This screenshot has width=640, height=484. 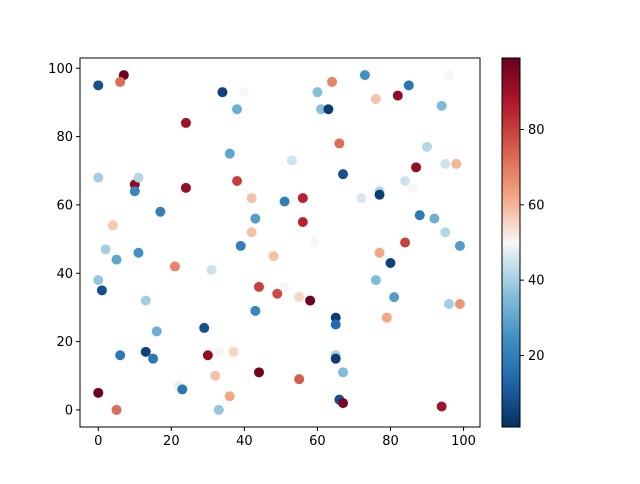 I want to click on colorbar-ticks: 20 40 60 80, so click(x=532, y=243).